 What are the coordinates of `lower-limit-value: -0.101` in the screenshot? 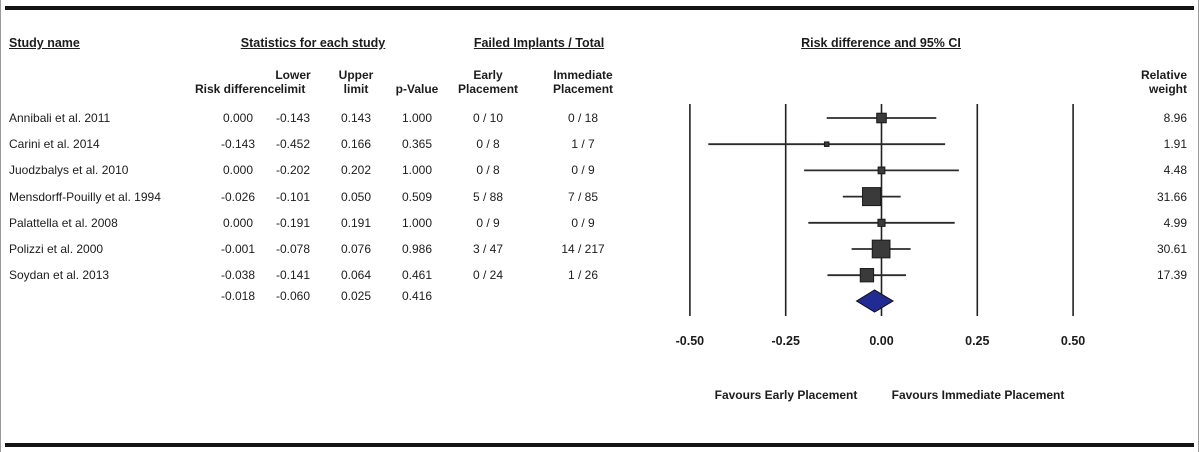 It's located at (293, 196).